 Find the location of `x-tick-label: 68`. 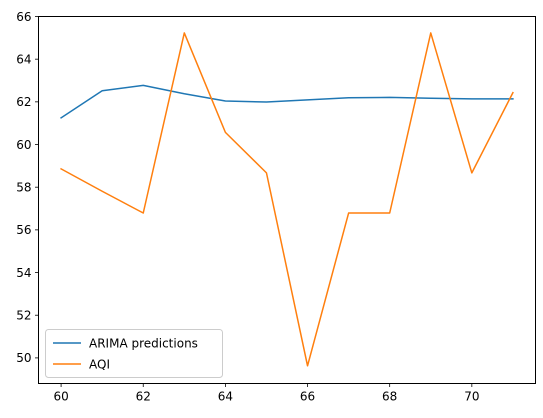

x-tick-label: 68 is located at coordinates (389, 397).